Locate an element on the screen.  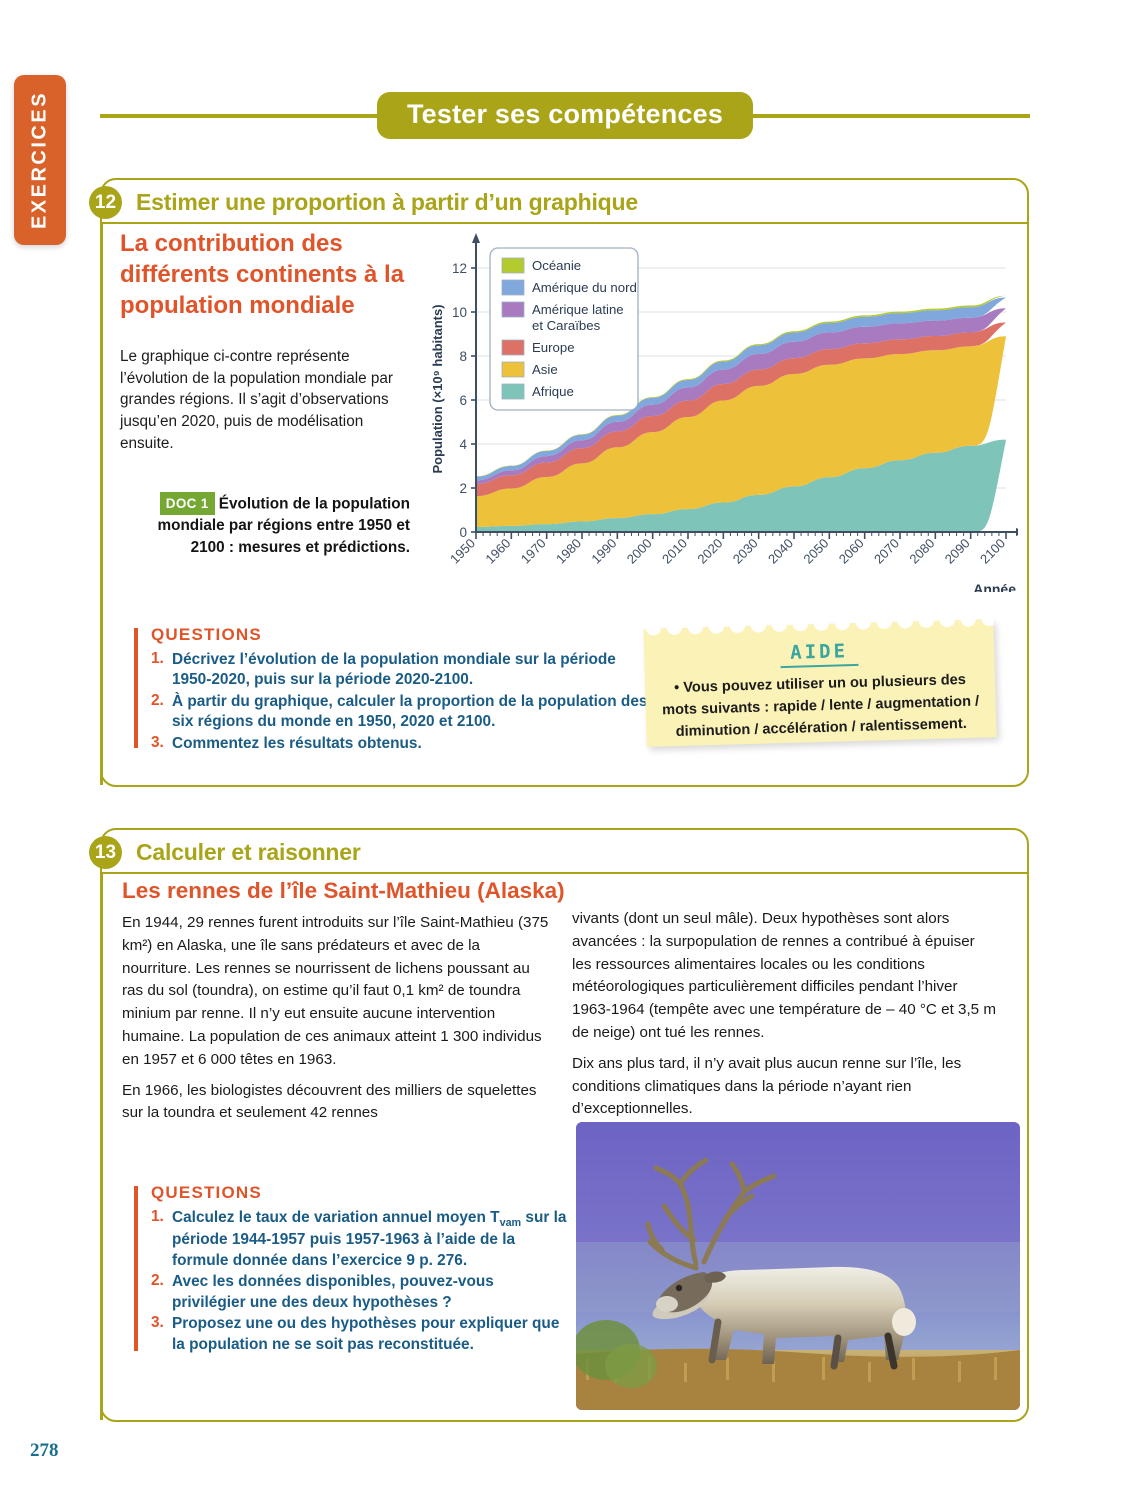
svg-text: Afrique is located at coordinates (553, 391).